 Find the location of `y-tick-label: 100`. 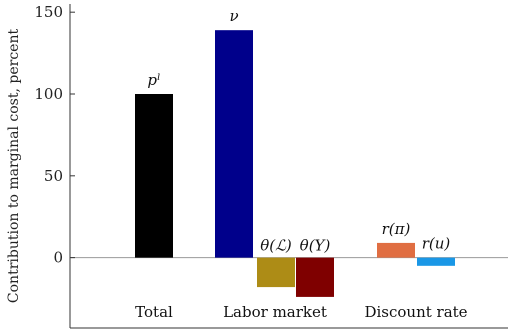

y-tick-label: 100 is located at coordinates (48, 94).